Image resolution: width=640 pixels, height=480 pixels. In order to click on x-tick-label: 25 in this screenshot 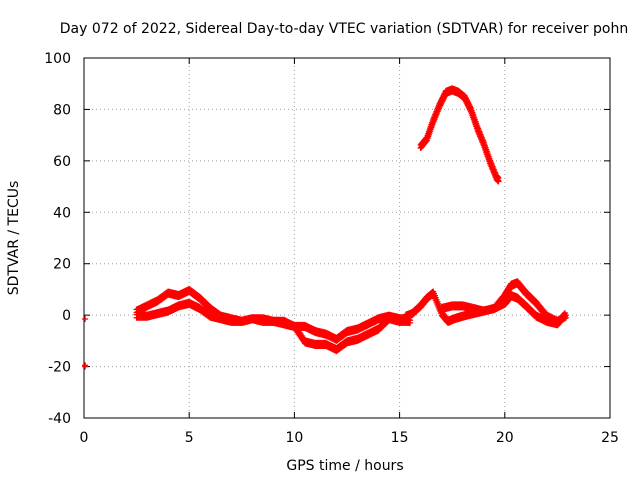, I will do `click(610, 438)`.